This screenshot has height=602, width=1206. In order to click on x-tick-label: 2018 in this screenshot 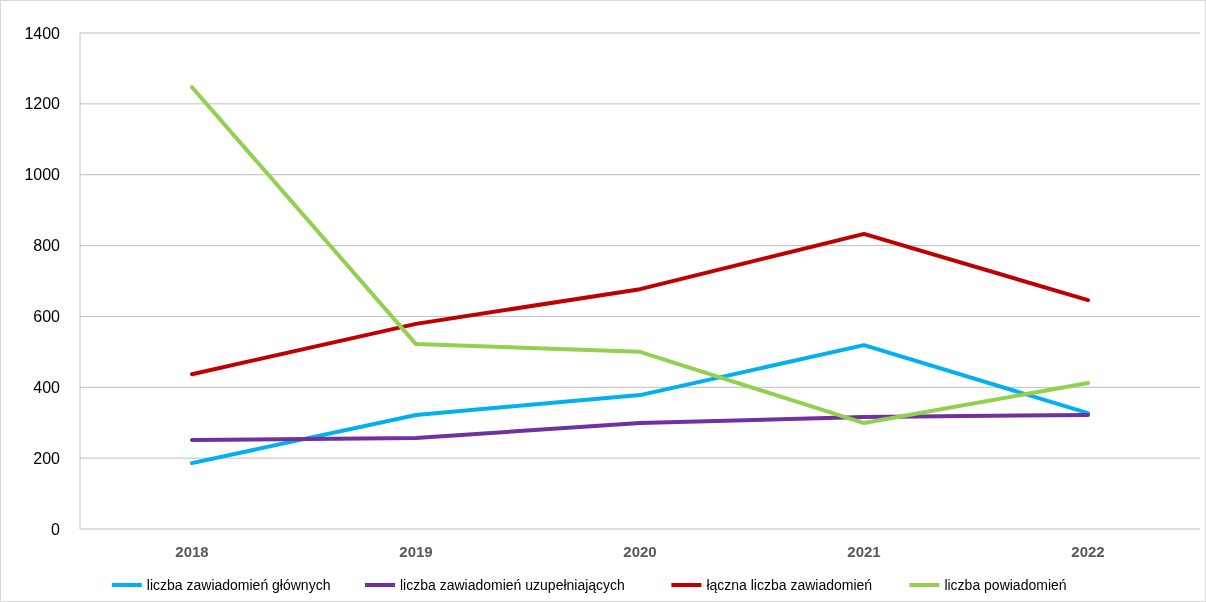, I will do `click(192, 551)`.